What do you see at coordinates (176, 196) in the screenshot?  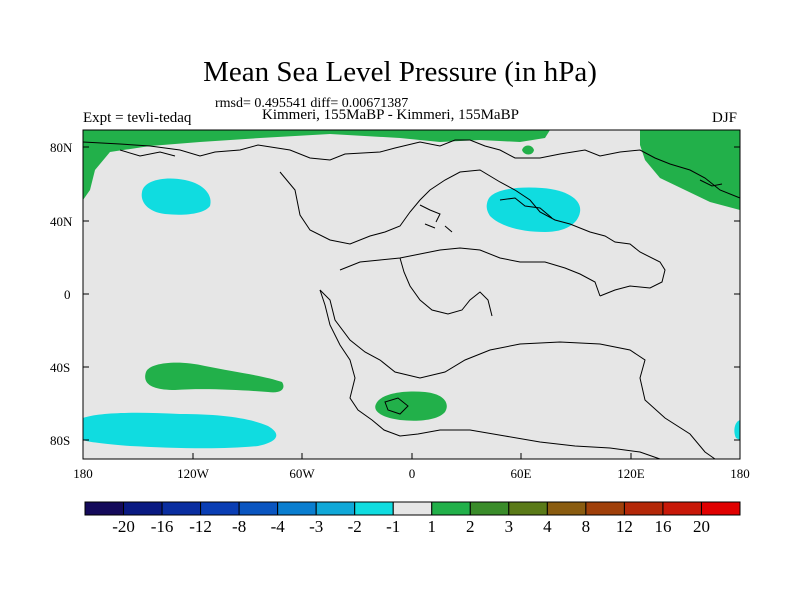 I see `negative-anomaly-north-pacific` at bounding box center [176, 196].